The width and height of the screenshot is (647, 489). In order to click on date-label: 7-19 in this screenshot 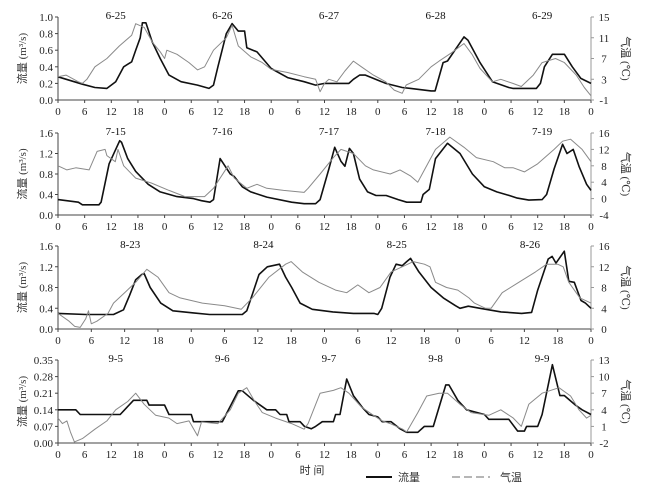, I will do `click(542, 132)`.